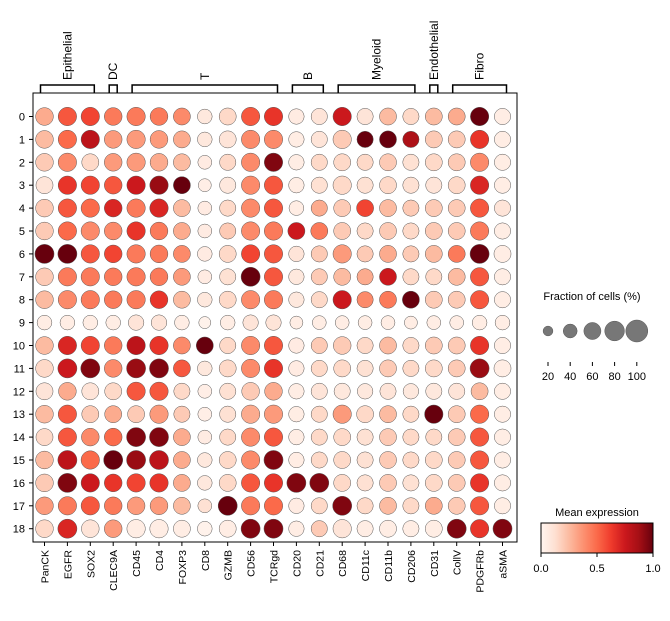  Describe the element at coordinates (434, 162) in the screenshot. I see `dot-cluster-2-CD31` at that location.